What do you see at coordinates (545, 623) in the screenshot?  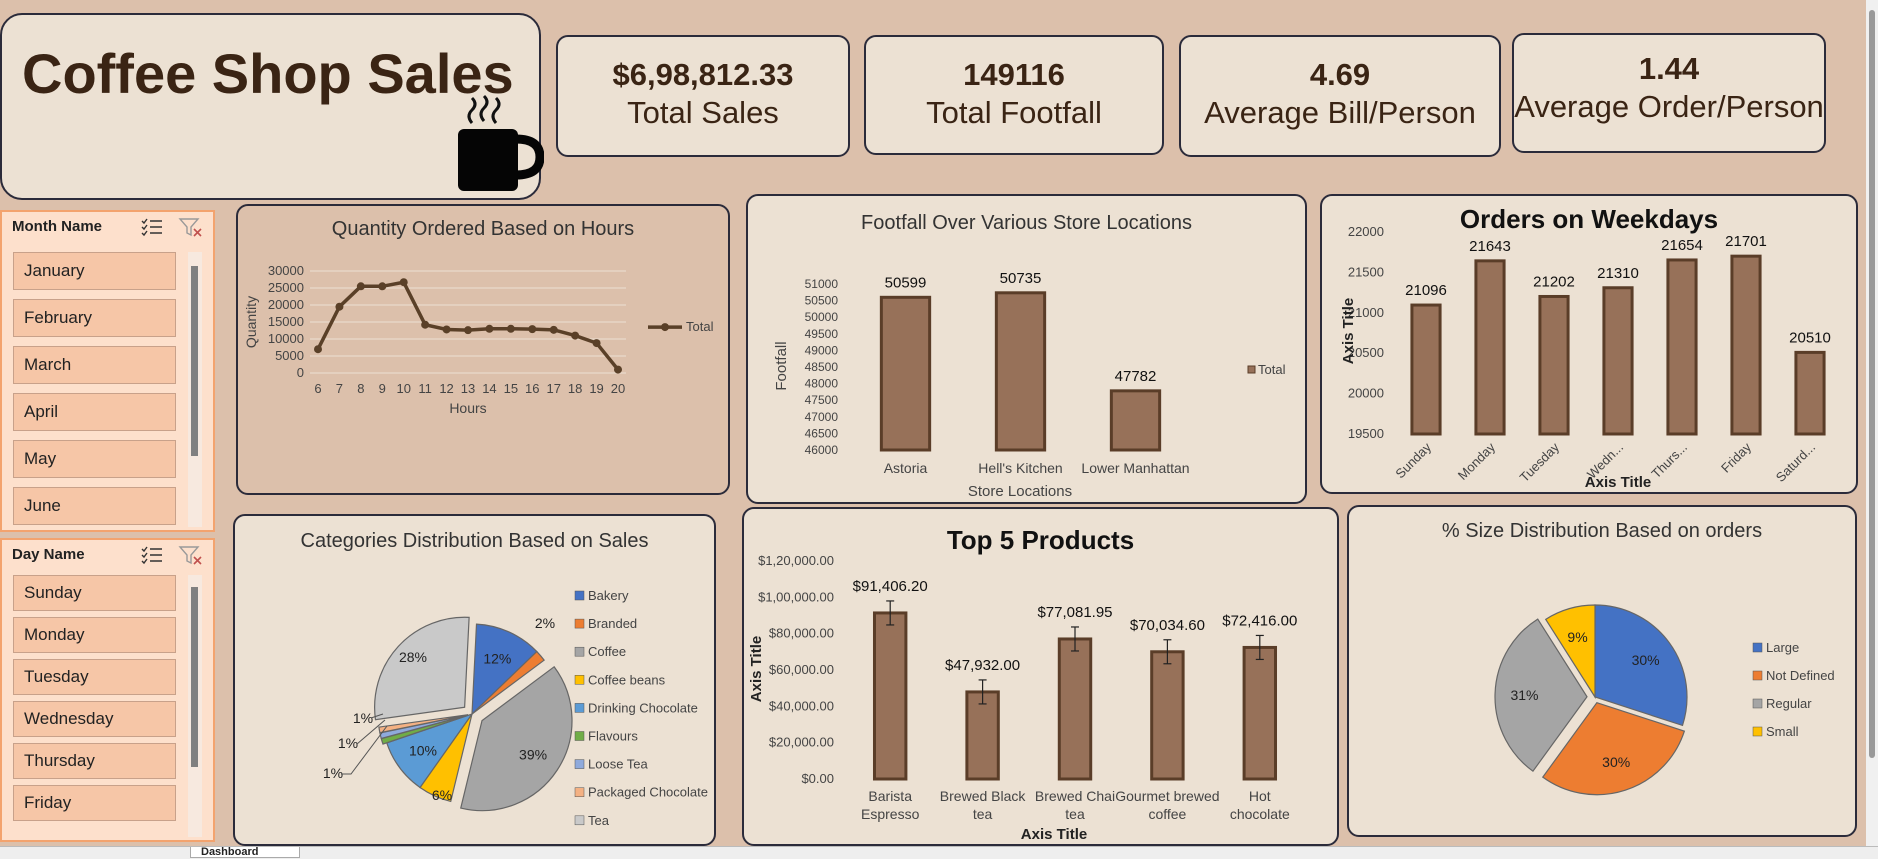 I see `data-label: 2%` at bounding box center [545, 623].